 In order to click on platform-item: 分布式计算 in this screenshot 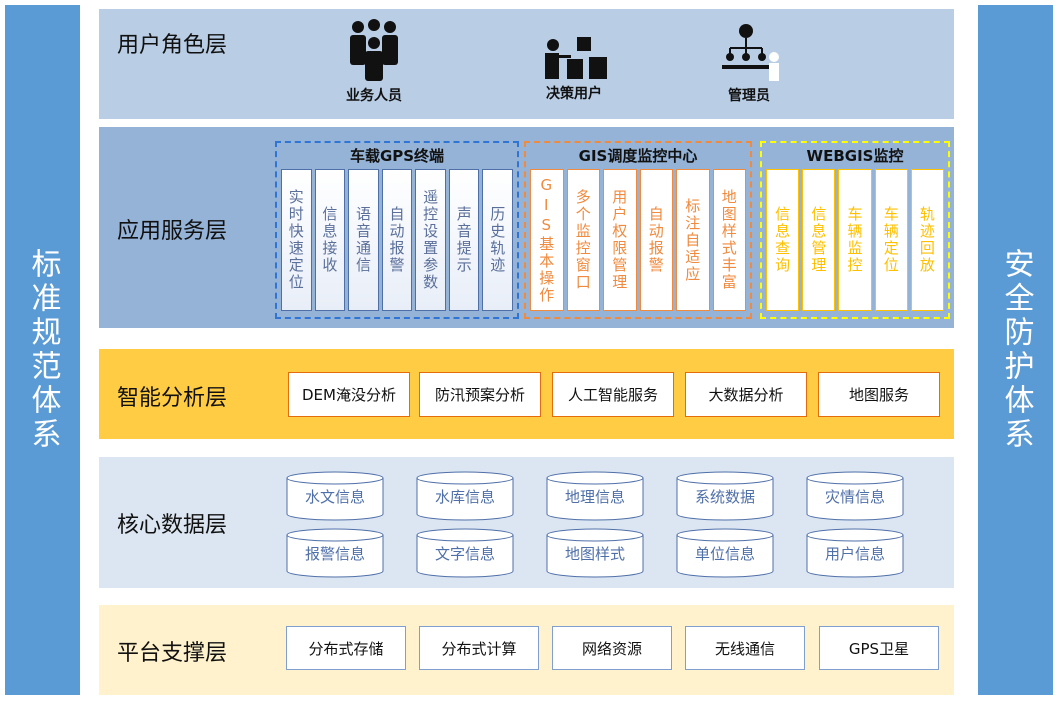, I will do `click(479, 648)`.